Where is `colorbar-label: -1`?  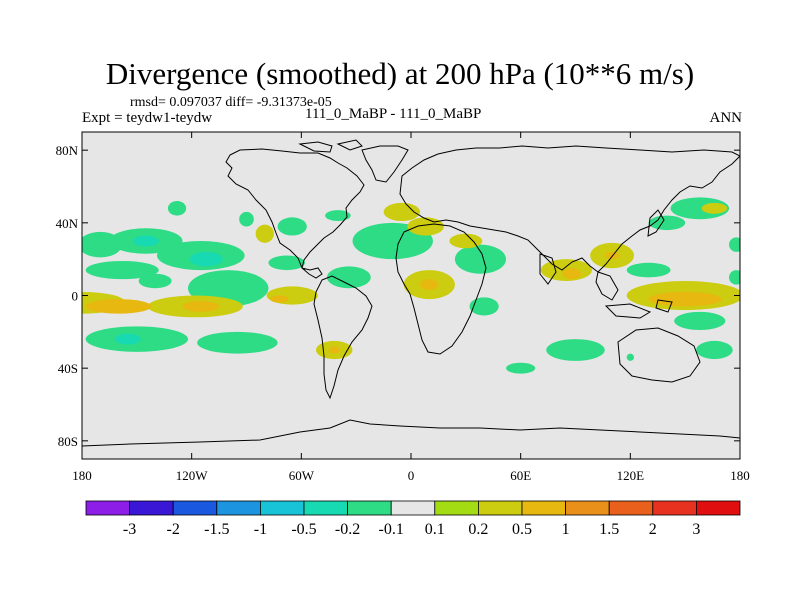
colorbar-label: -1 is located at coordinates (260, 529).